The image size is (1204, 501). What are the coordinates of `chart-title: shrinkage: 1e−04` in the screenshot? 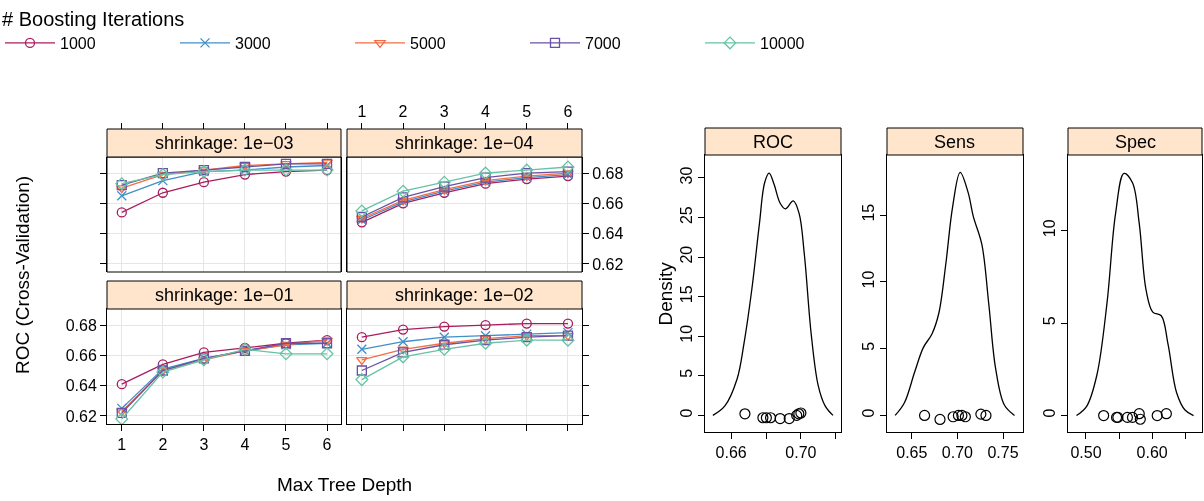 It's located at (464, 143).